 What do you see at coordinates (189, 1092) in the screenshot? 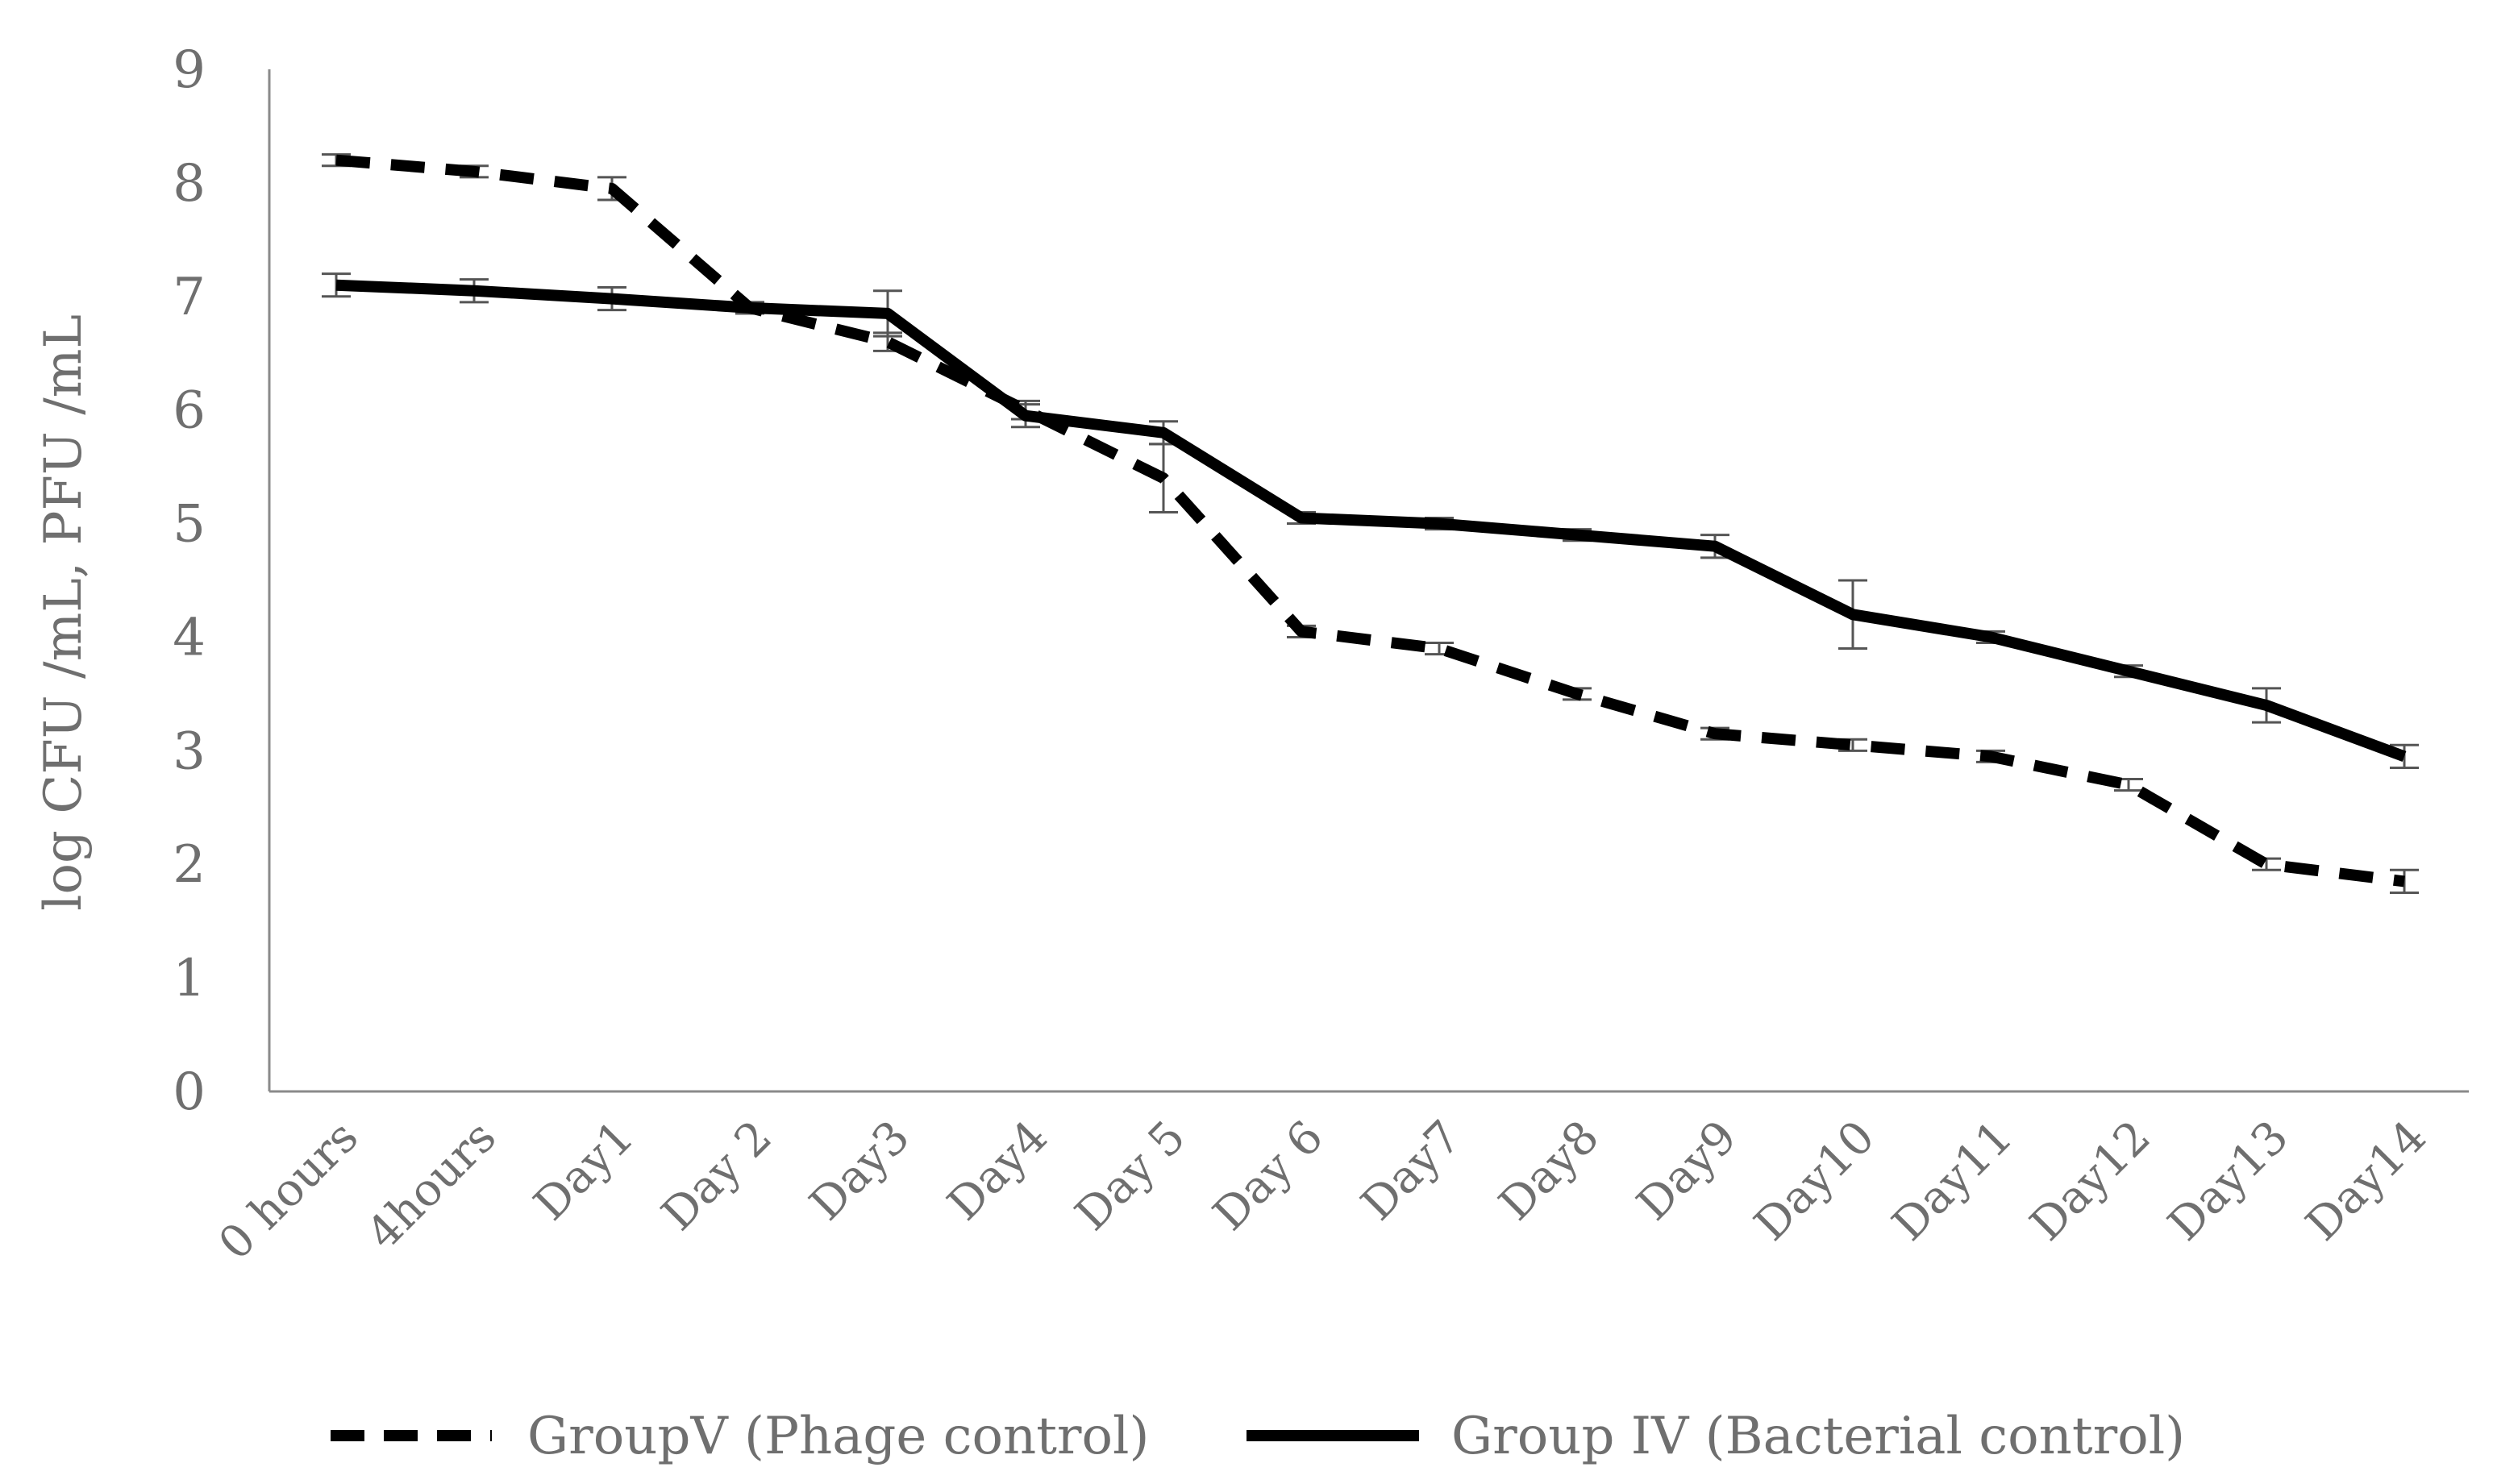
I see `y-tick-label: 0` at bounding box center [189, 1092].